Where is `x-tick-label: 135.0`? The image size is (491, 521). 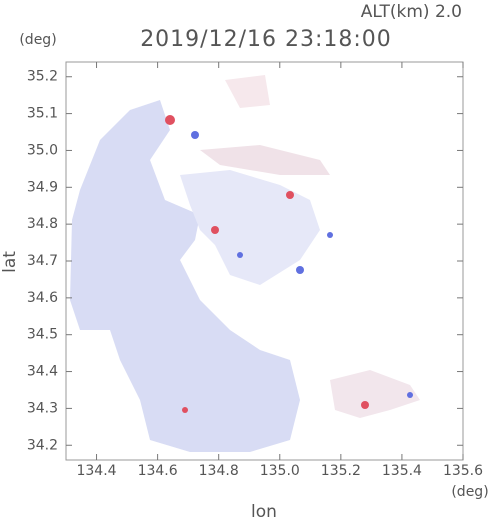
x-tick-label: 135.0 is located at coordinates (280, 471).